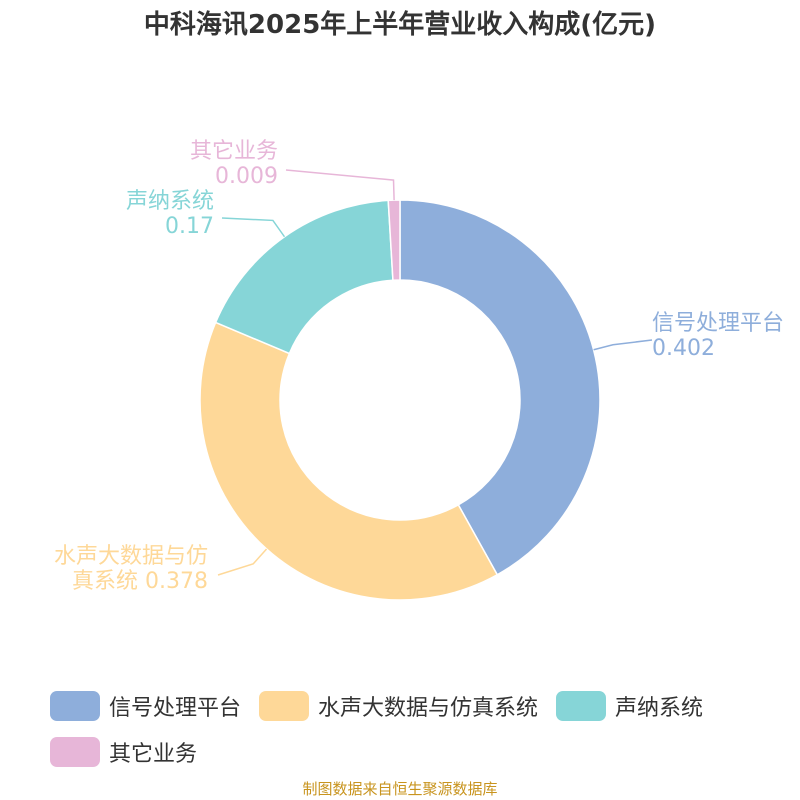 The width and height of the screenshot is (800, 800). I want to click on data-label: 其它业务 0.009, so click(234, 164).